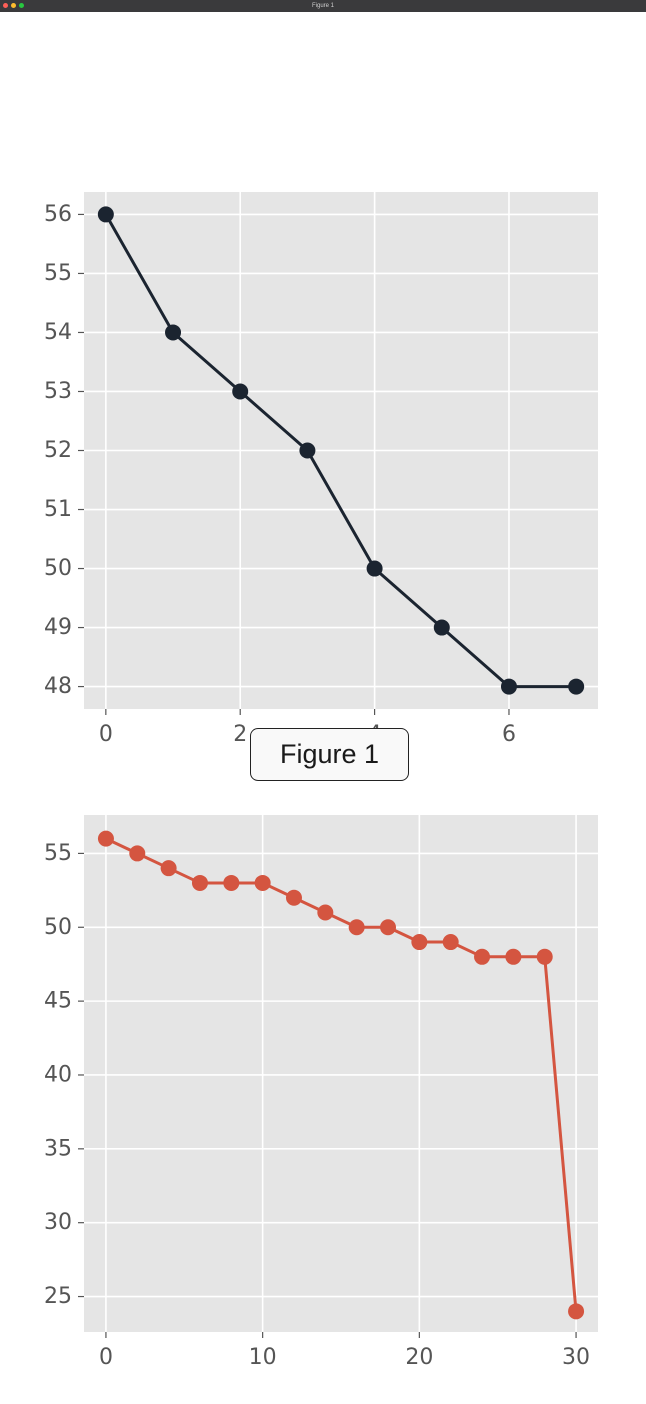  I want to click on window-title: Figure 1, so click(322, 6).